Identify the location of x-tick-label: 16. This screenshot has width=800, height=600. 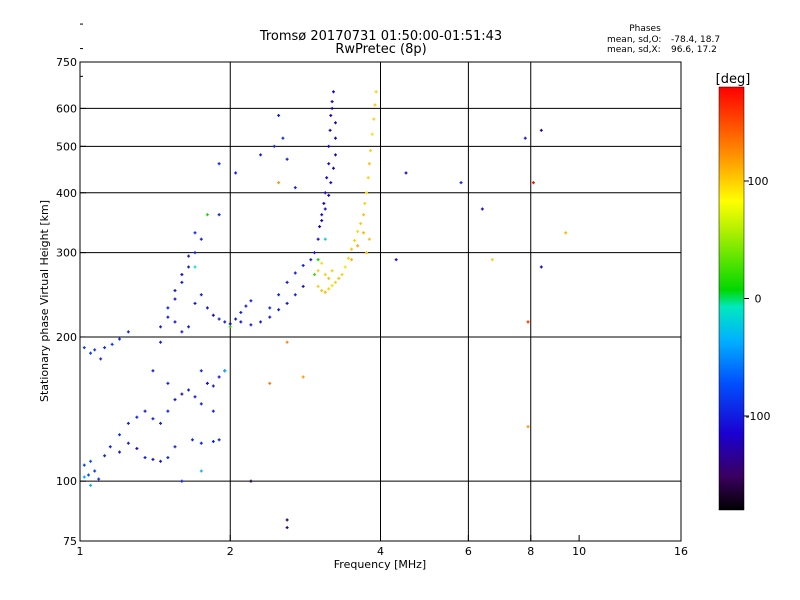
(681, 551).